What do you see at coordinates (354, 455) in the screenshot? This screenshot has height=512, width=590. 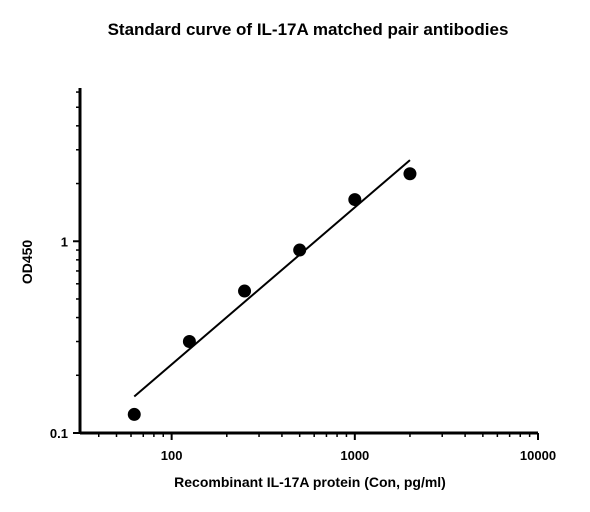 I see `x-tick-label: 1000` at bounding box center [354, 455].